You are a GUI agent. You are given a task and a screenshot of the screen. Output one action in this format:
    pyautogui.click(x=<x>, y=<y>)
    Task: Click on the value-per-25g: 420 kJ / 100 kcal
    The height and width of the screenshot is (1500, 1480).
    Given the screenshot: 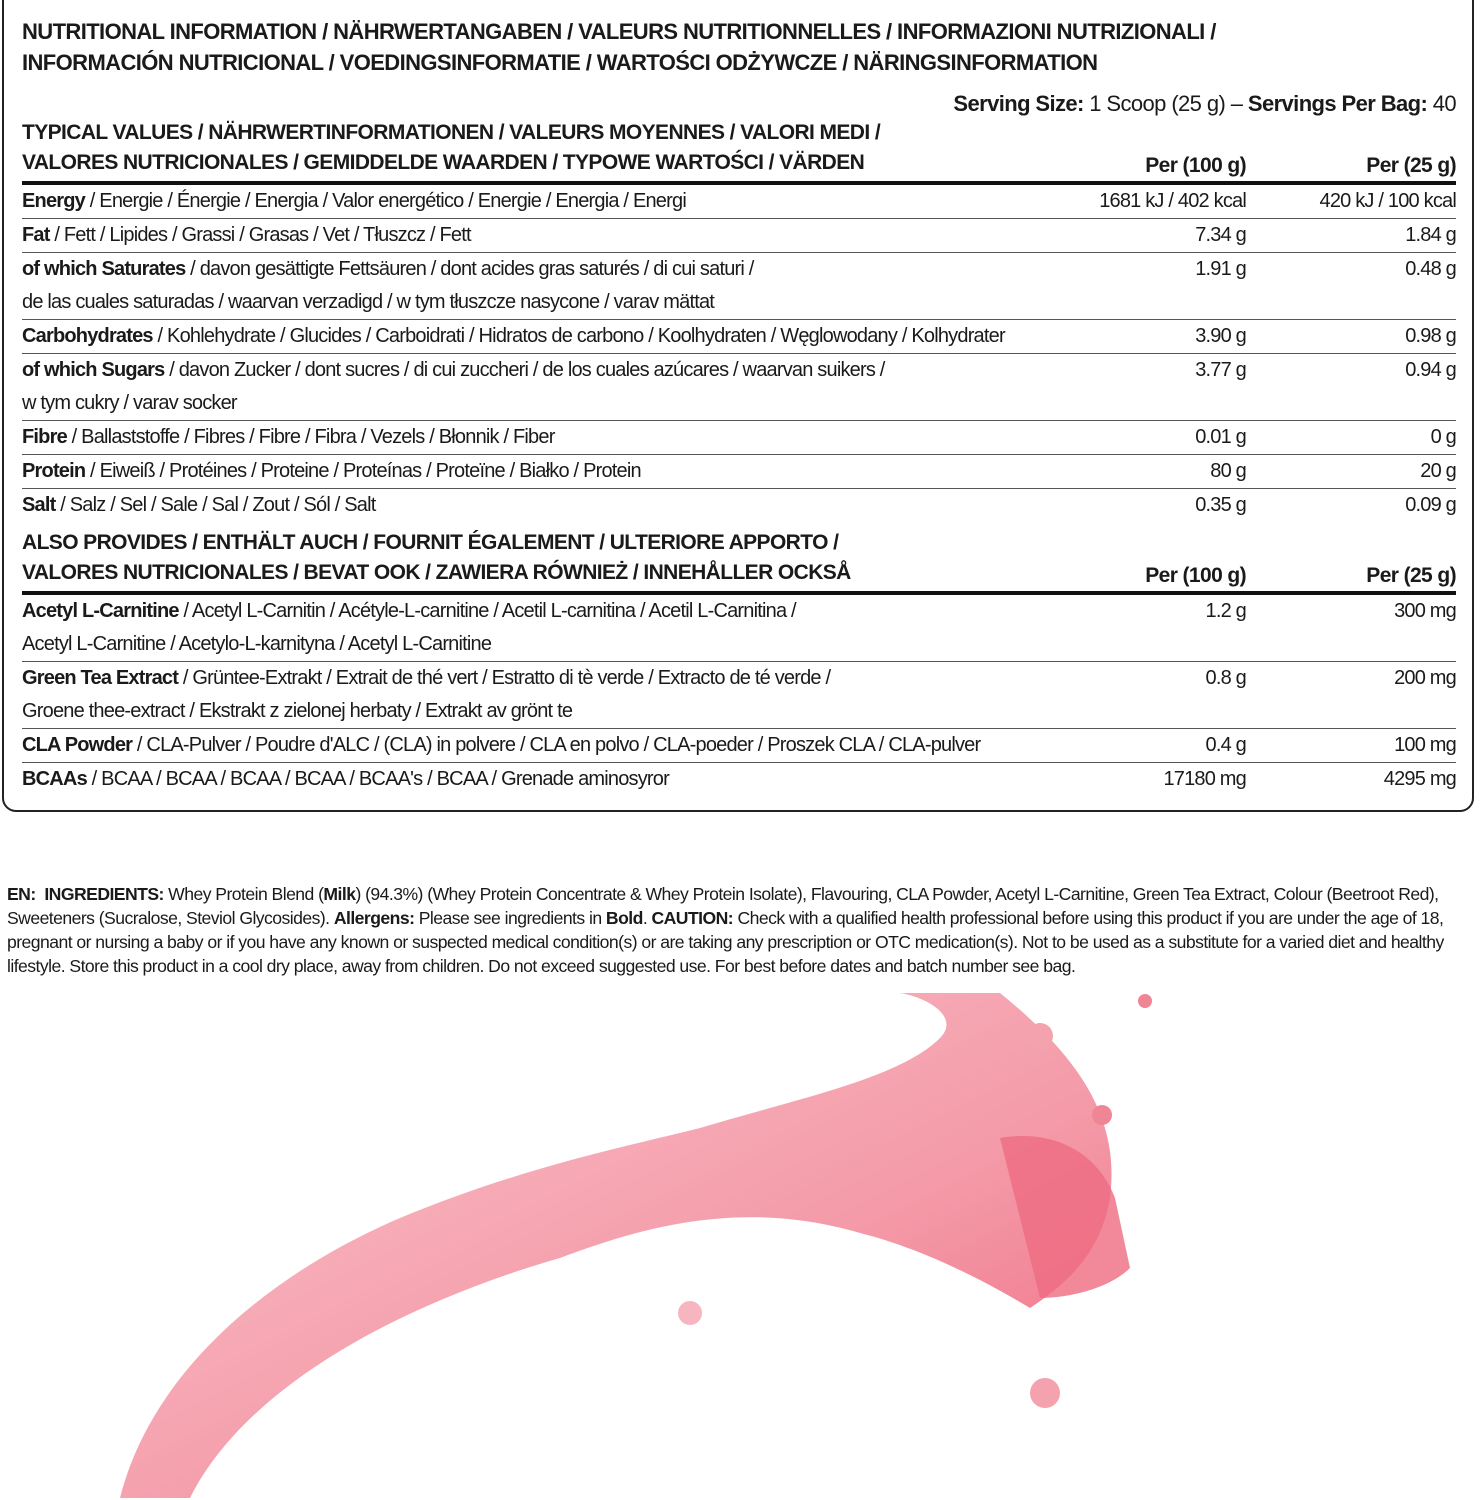 What is the action you would take?
    pyautogui.click(x=1388, y=201)
    